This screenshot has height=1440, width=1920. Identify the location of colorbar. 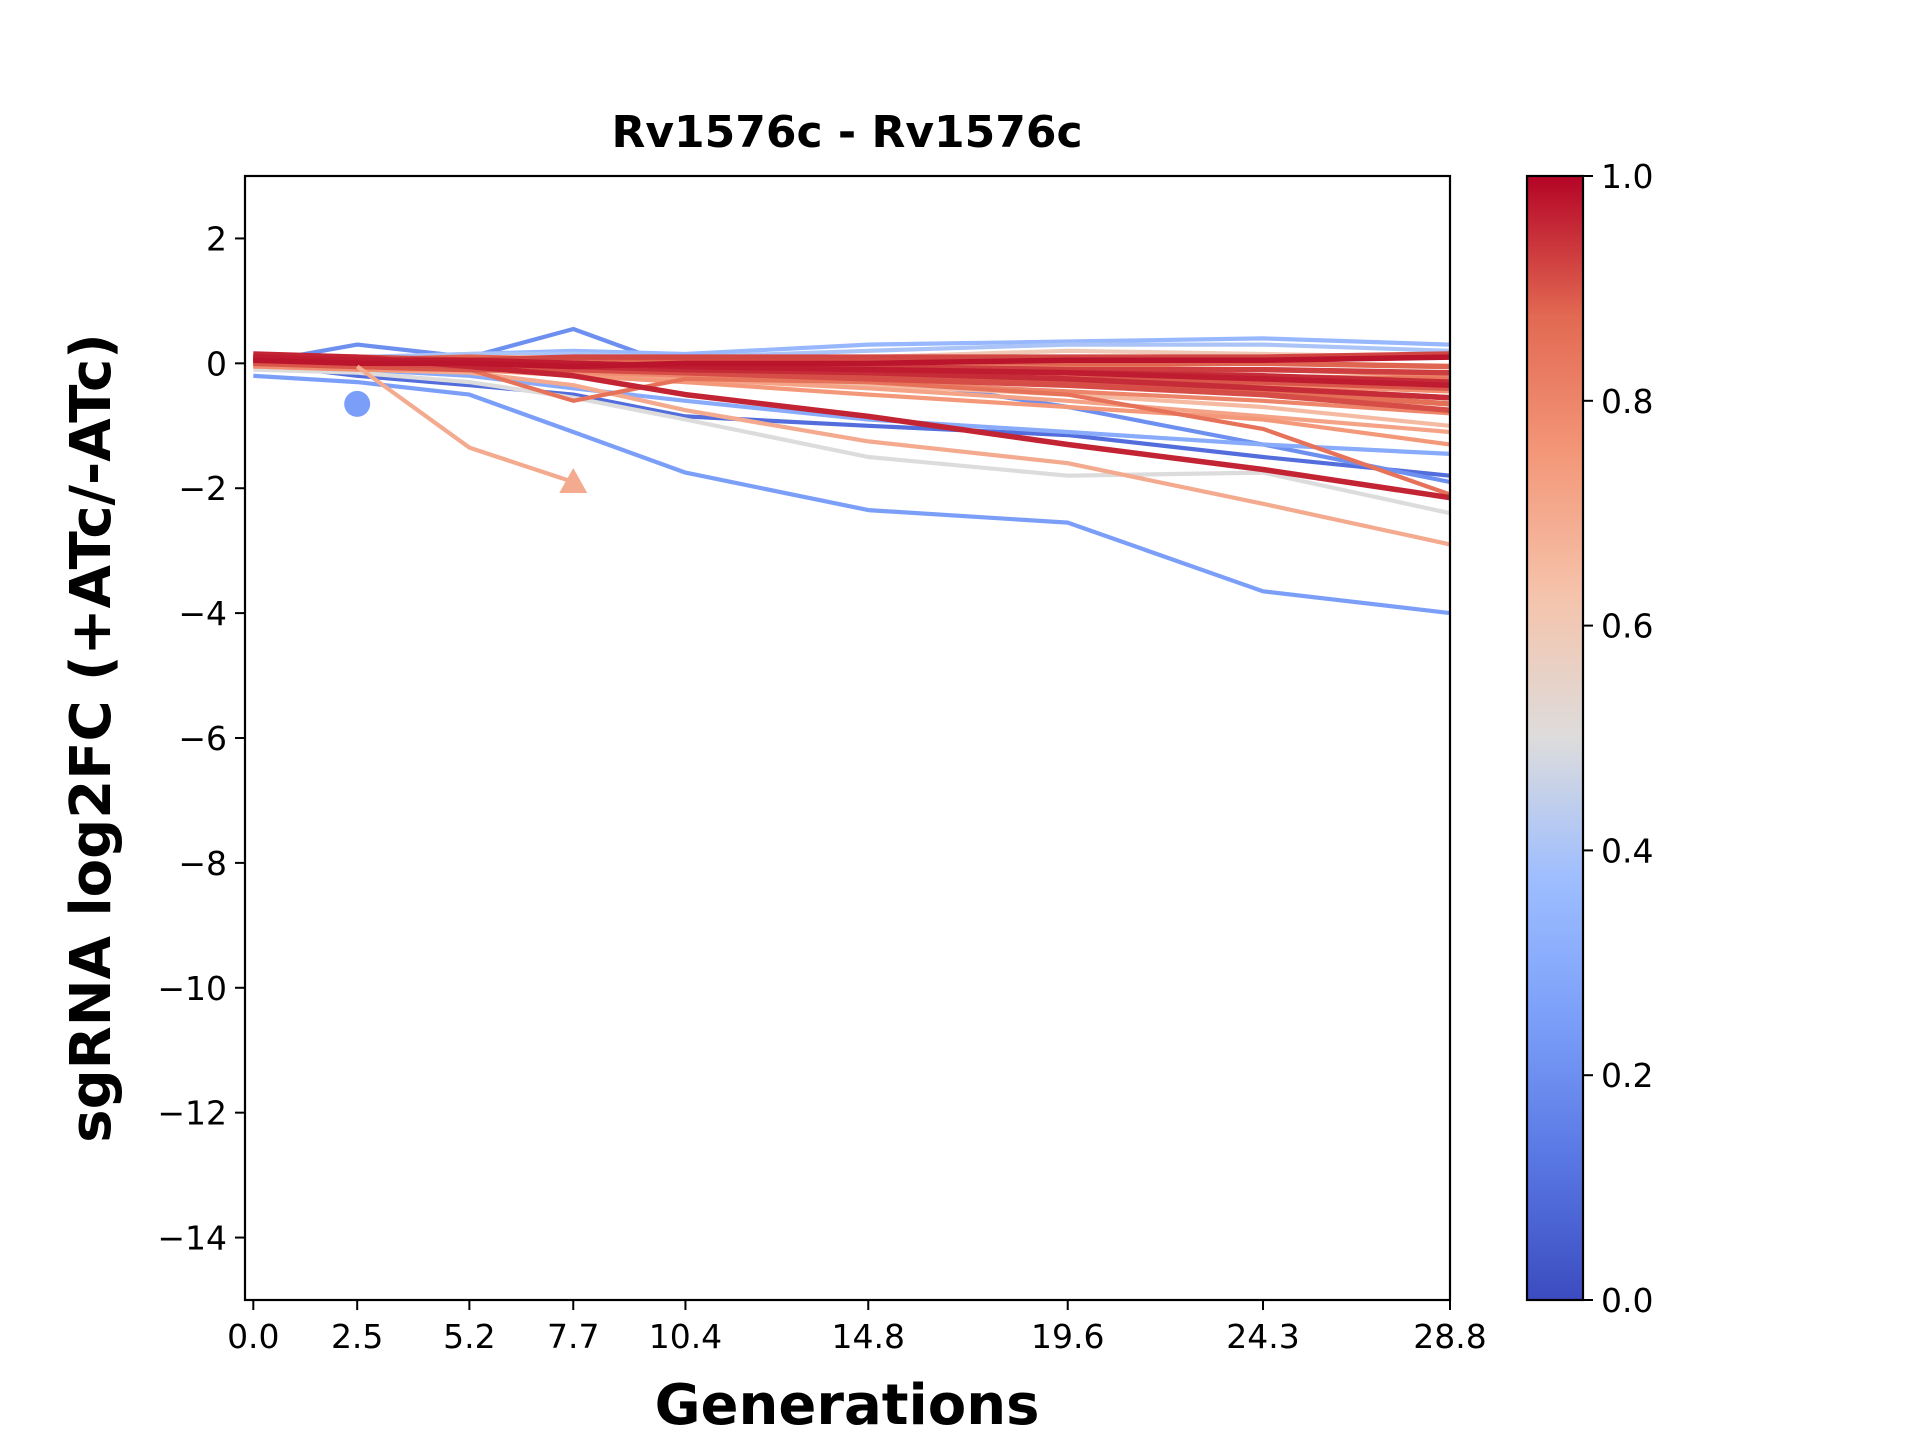
(1555, 738).